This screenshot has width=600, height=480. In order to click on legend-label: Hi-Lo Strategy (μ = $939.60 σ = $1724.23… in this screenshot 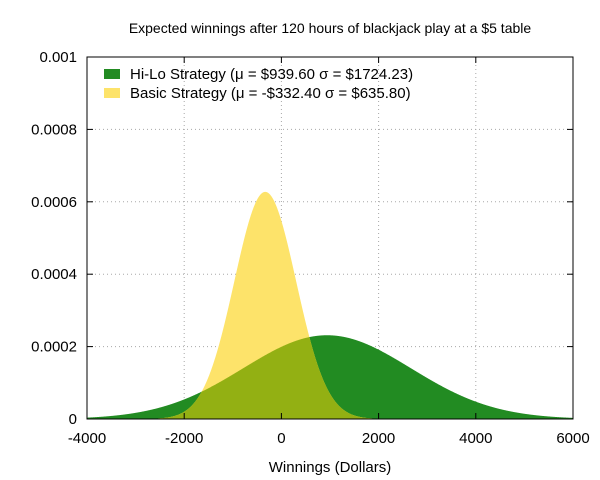, I will do `click(271, 74)`.